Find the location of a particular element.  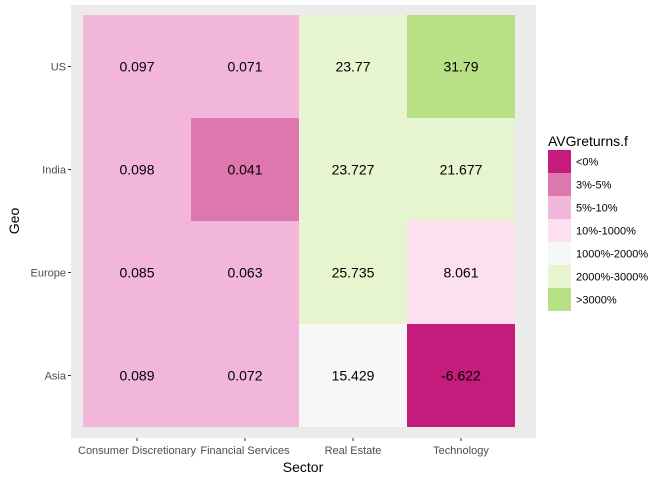

cell-value-label: 0.089 is located at coordinates (136, 376).